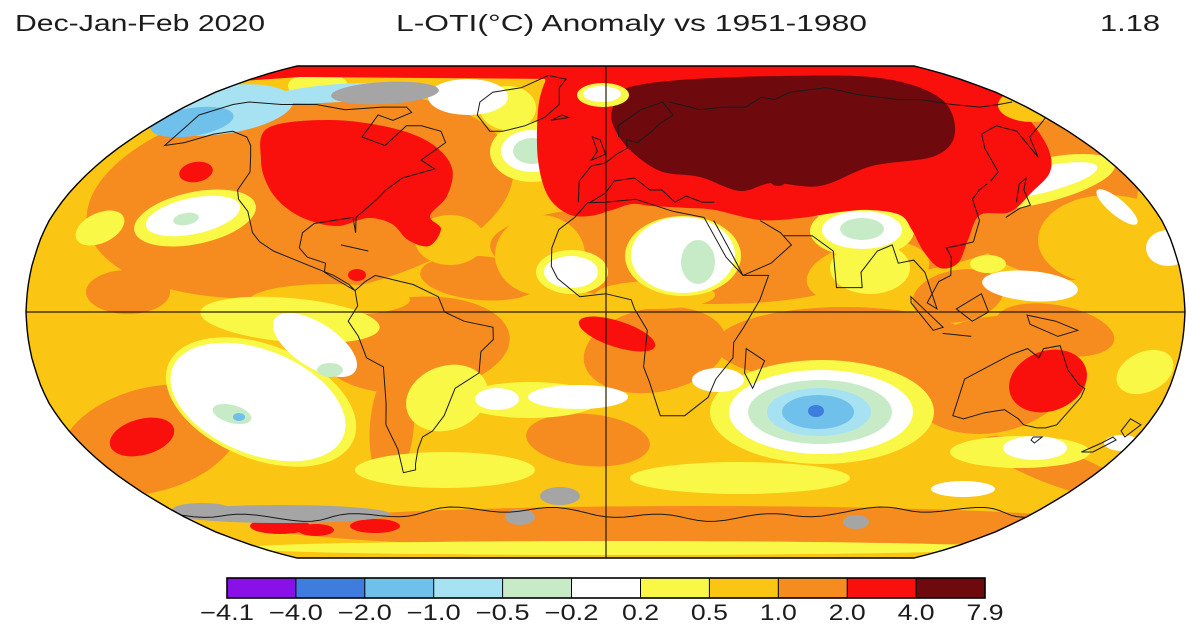  Describe the element at coordinates (847, 612) in the screenshot. I see `svg-text: 2.0` at that location.